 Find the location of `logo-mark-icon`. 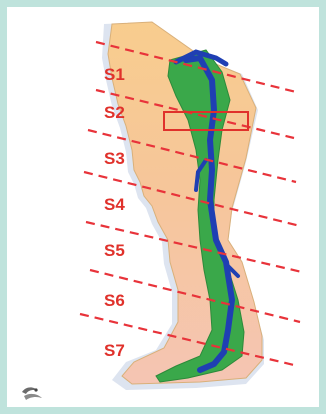

logo-mark-icon is located at coordinates (32, 393).